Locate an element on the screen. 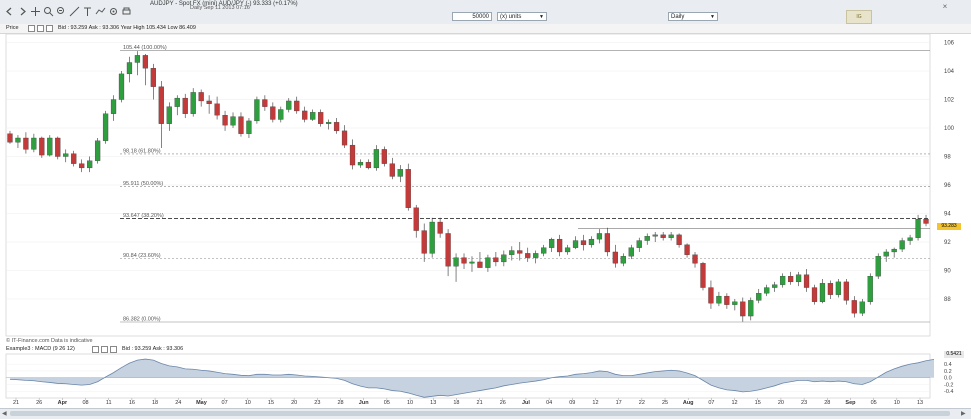 The width and height of the screenshot is (971, 419). data-source-note: © IT-Finance.com Data is indicative is located at coordinates (49, 341).